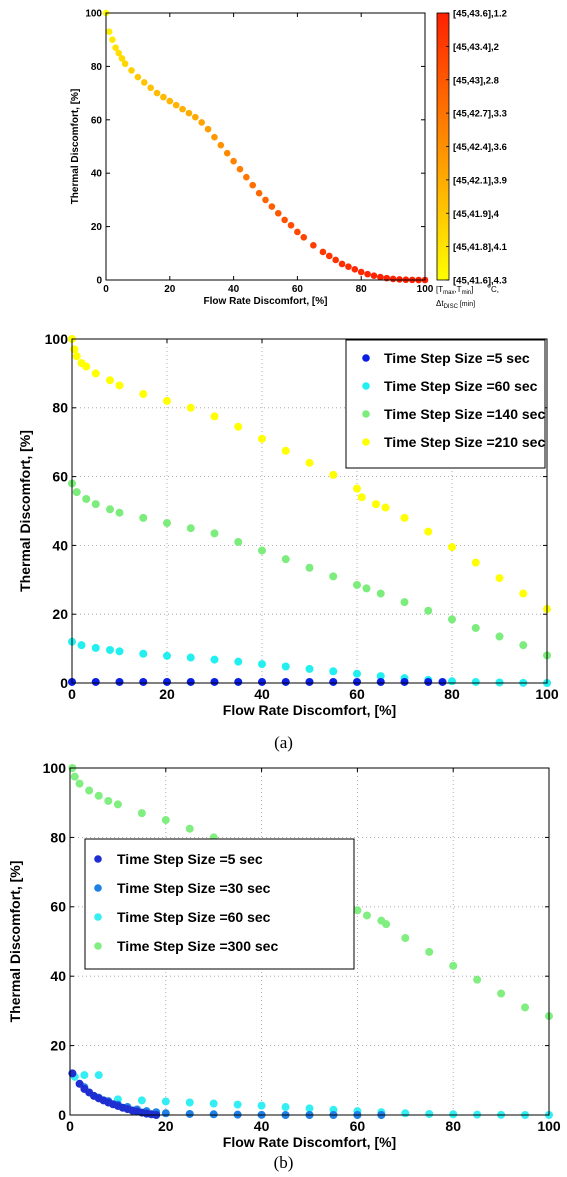  Describe the element at coordinates (93, 14) in the screenshot. I see `y-tick-label: 100` at that location.